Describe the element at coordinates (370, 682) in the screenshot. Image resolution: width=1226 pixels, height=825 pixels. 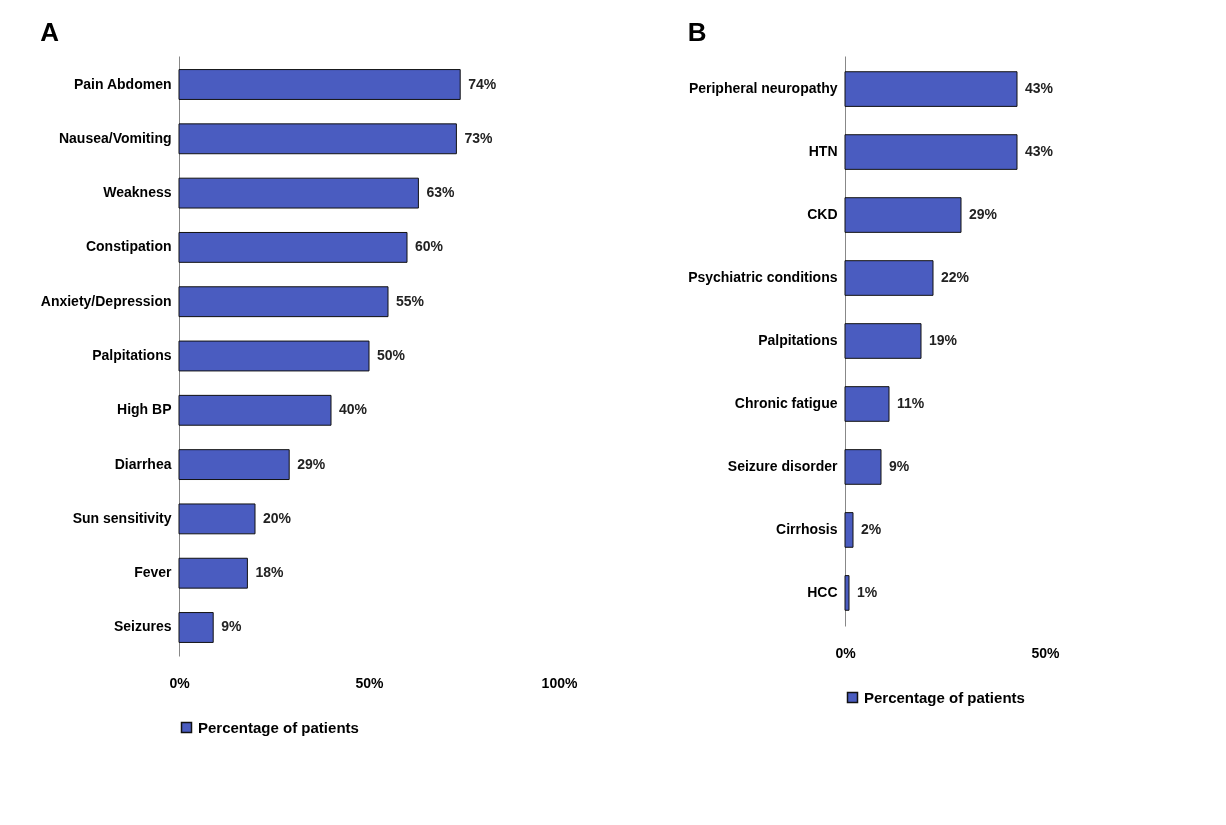
I see `x-tick-label: 50%` at that location.